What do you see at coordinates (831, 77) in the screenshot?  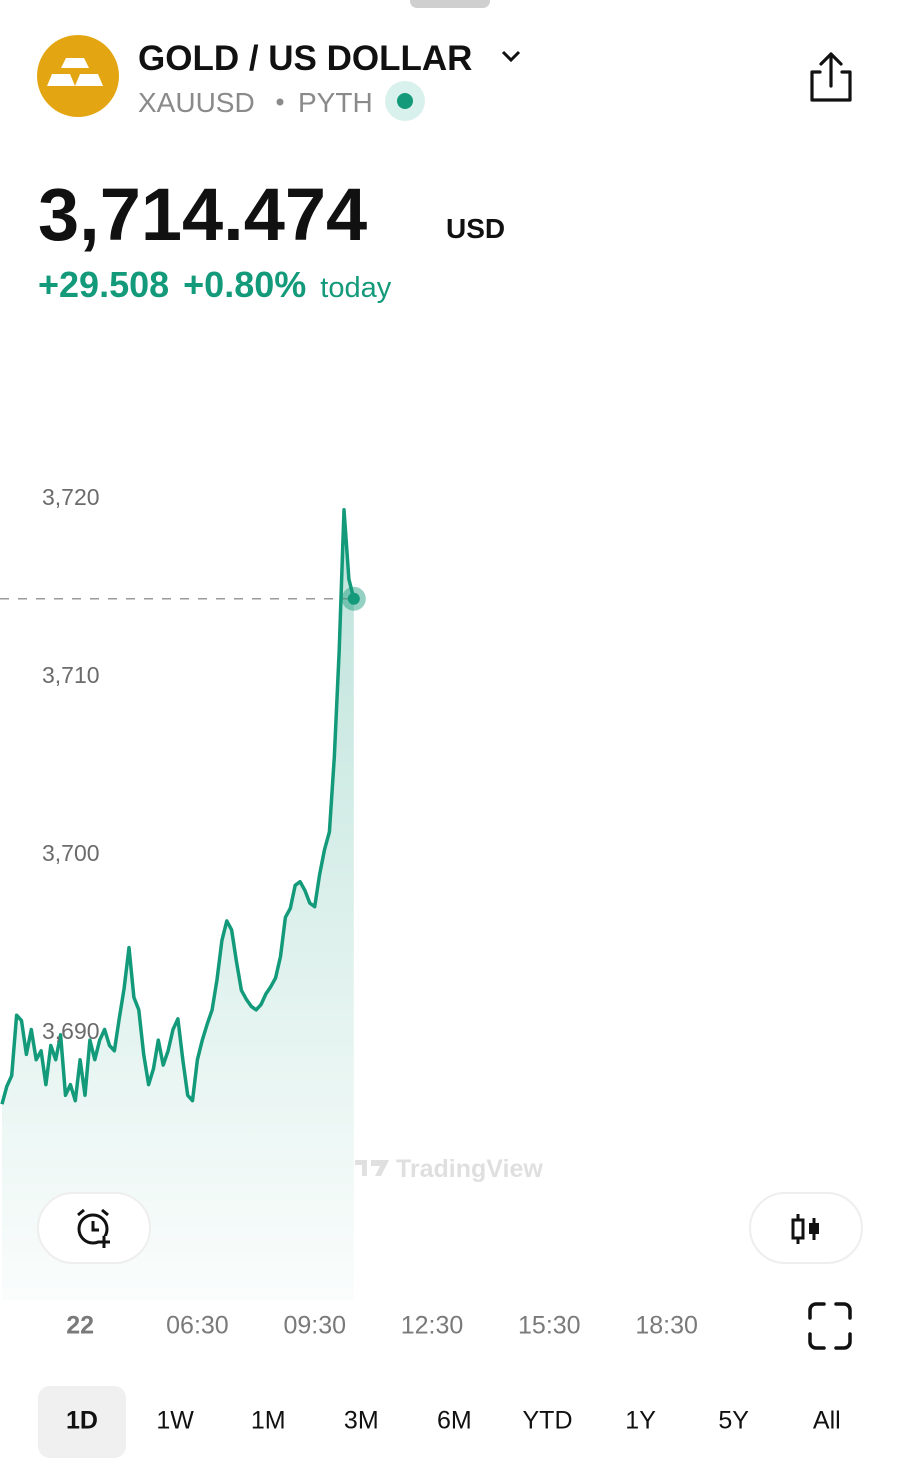 I see `share-button` at bounding box center [831, 77].